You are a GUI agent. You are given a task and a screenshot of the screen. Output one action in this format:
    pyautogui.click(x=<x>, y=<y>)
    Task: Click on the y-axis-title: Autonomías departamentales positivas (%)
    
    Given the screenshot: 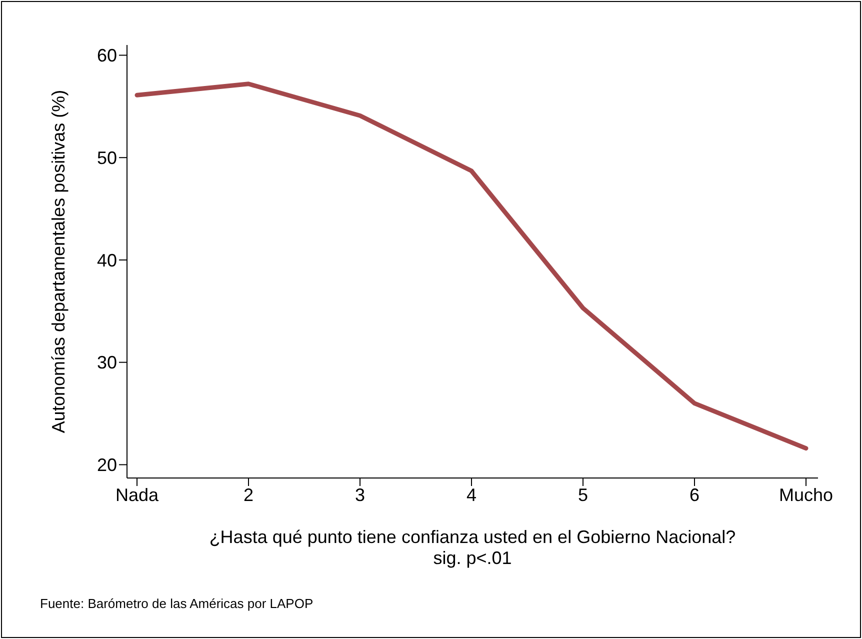 What is the action you would take?
    pyautogui.click(x=58, y=262)
    